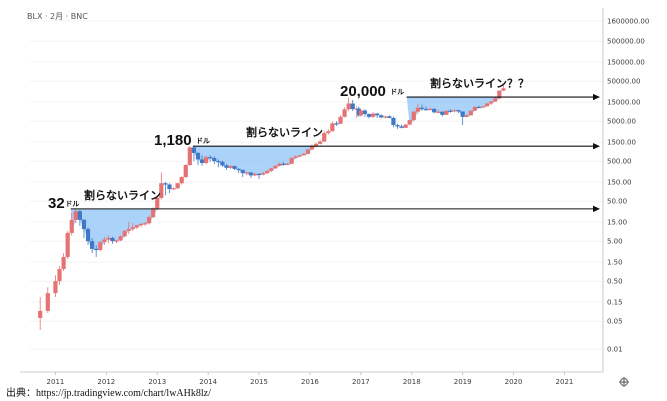  What do you see at coordinates (208, 382) in the screenshot?
I see `x-tick-label: 2014` at bounding box center [208, 382].